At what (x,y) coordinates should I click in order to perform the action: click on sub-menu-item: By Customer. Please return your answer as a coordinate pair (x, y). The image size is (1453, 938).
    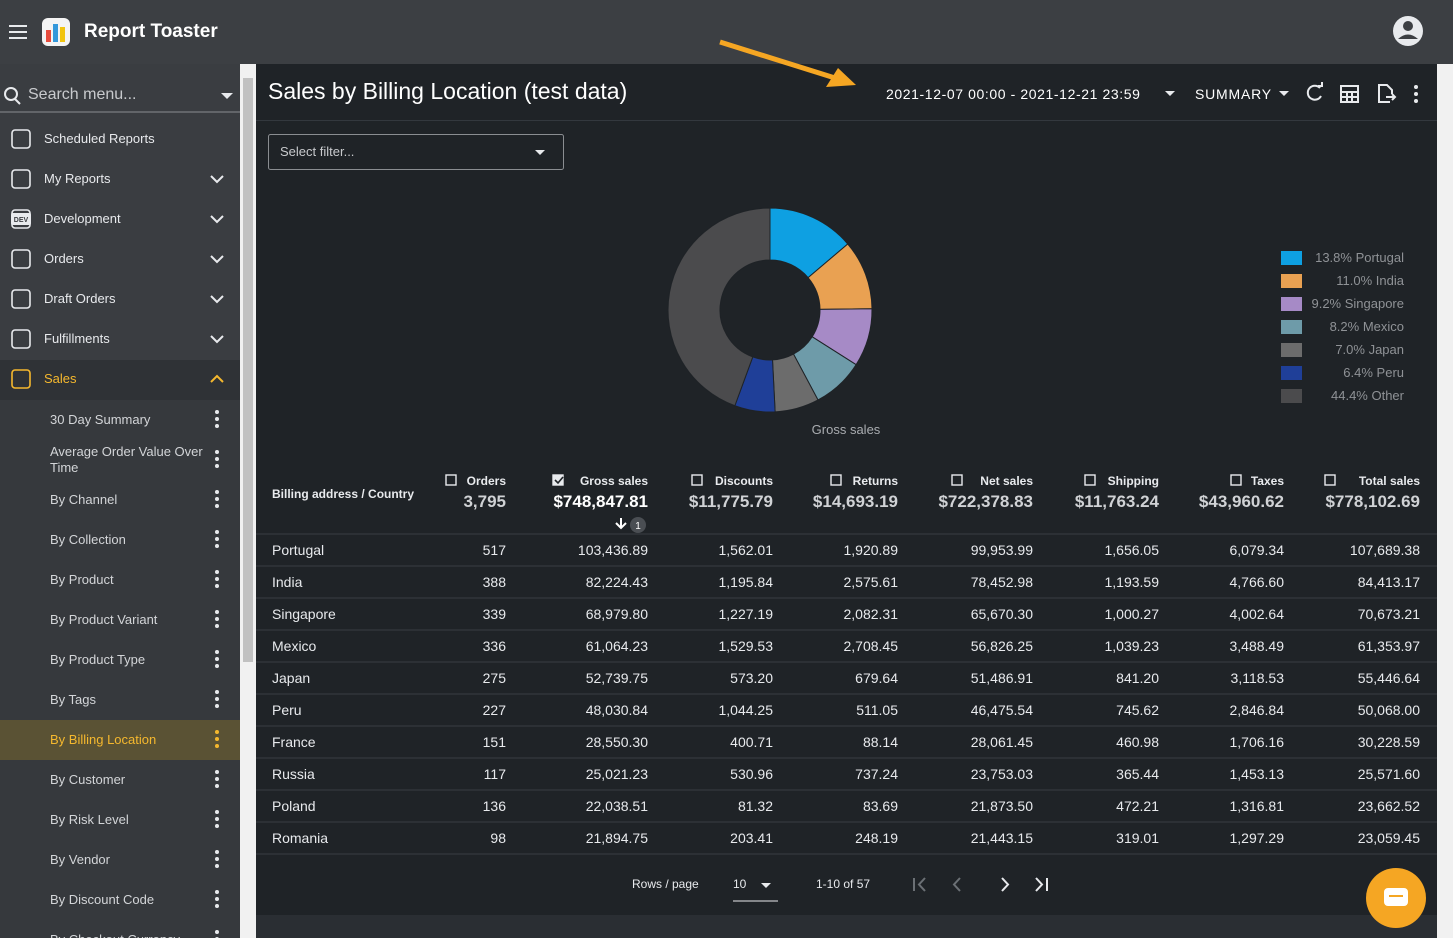
    Looking at the image, I should click on (88, 779).